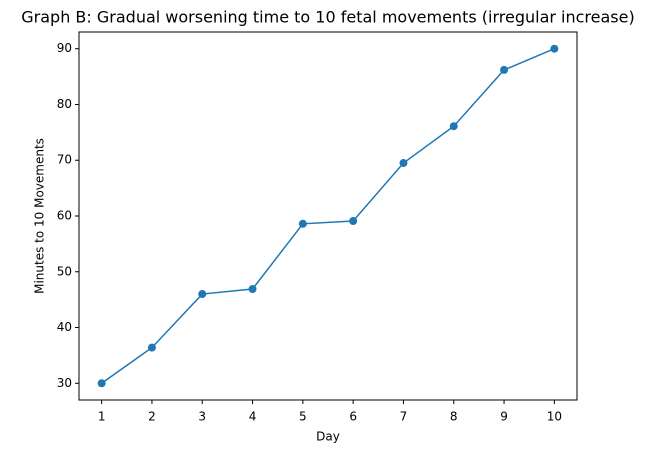 Image resolution: width=656 pixels, height=455 pixels. I want to click on x-tick-label: 3, so click(202, 417).